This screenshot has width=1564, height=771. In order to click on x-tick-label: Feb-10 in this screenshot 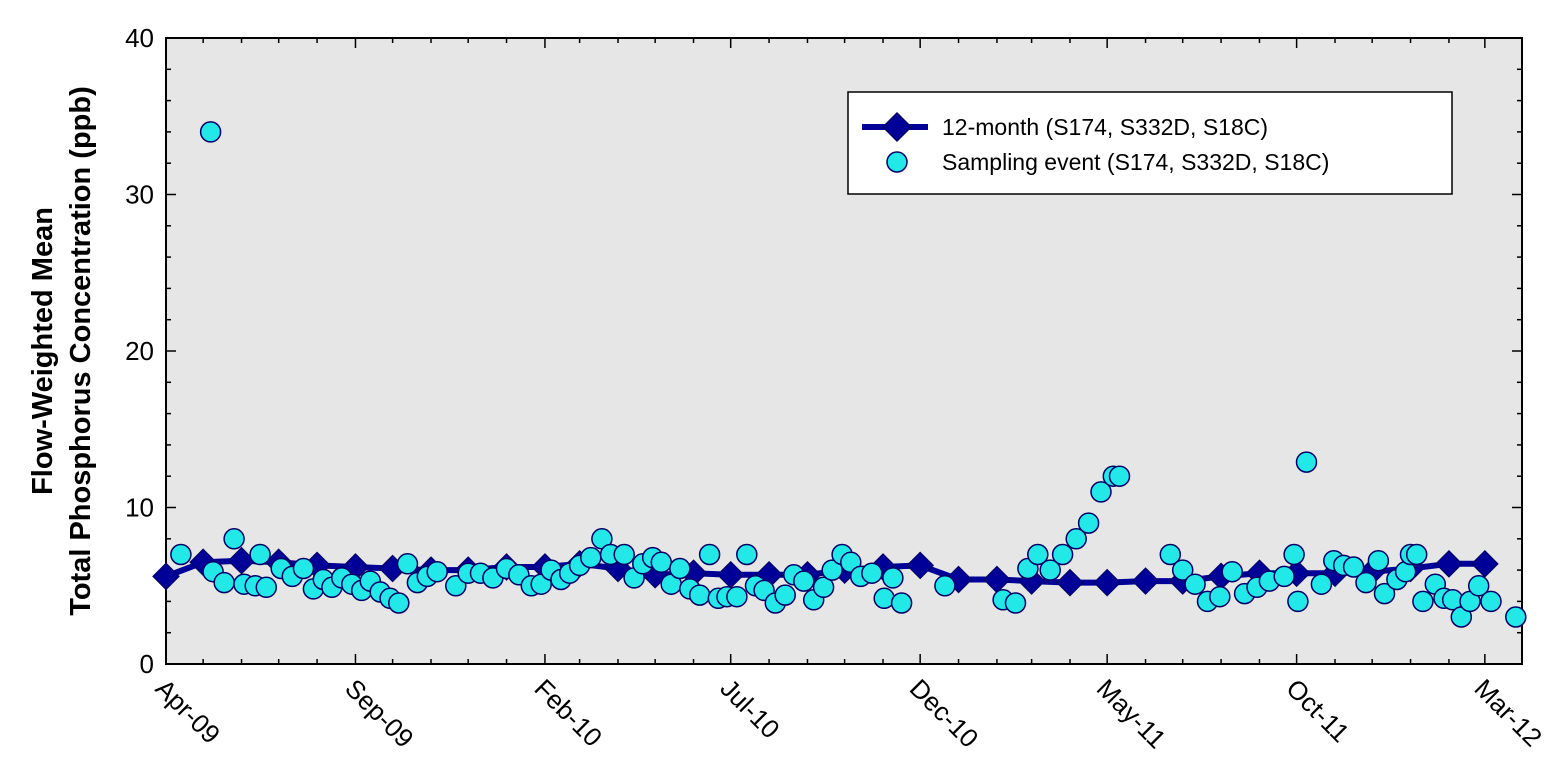, I will do `click(568, 712)`.